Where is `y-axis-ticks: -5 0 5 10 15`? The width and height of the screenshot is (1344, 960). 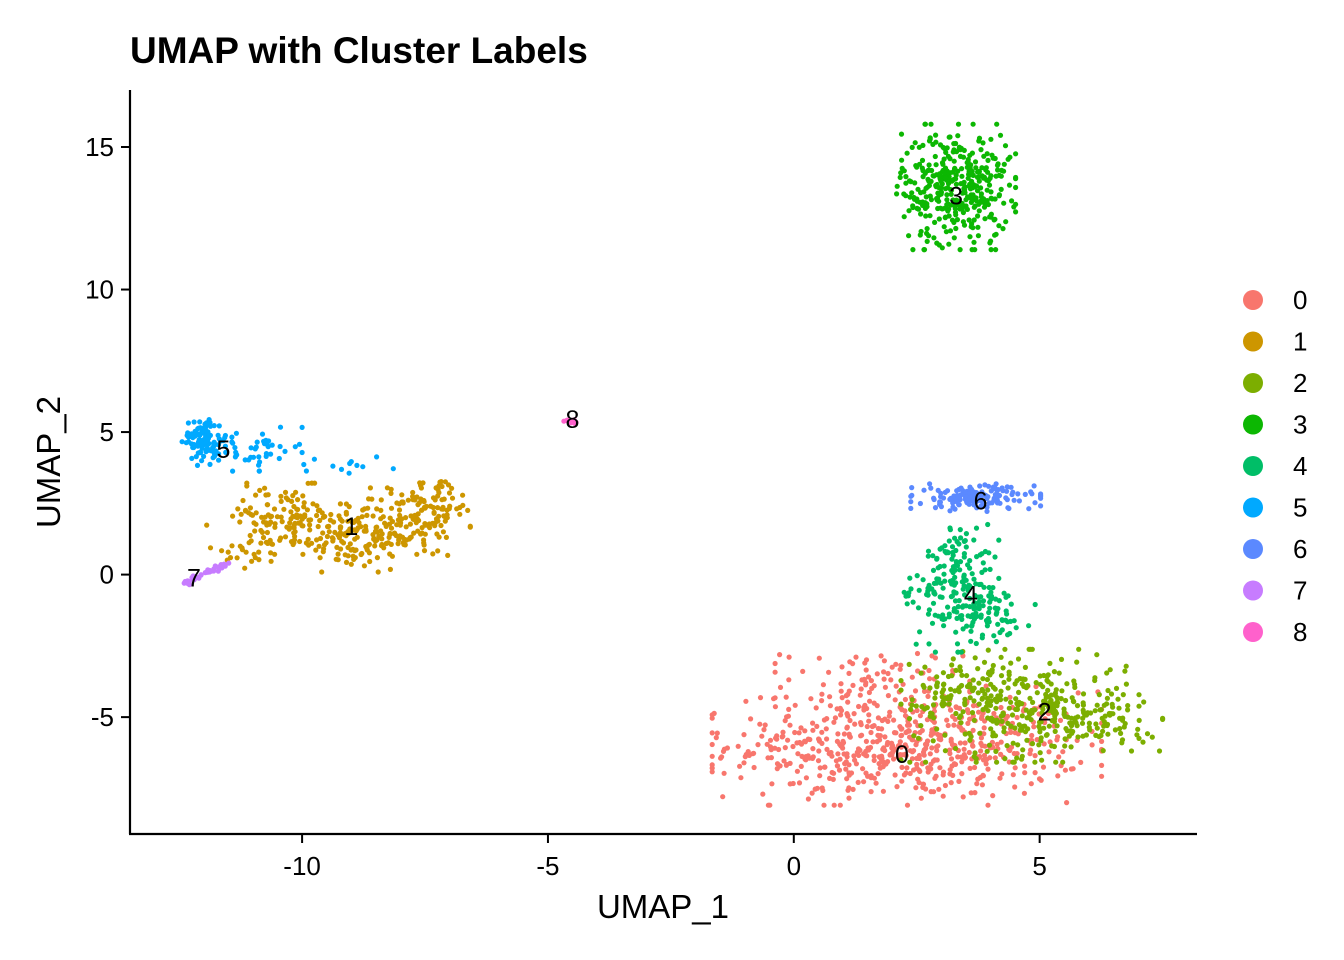
y-axis-ticks: -5 0 5 10 15 is located at coordinates (107, 432).